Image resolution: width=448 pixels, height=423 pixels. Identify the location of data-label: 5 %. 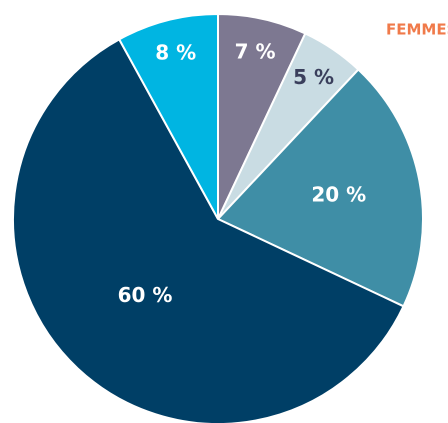
(313, 77).